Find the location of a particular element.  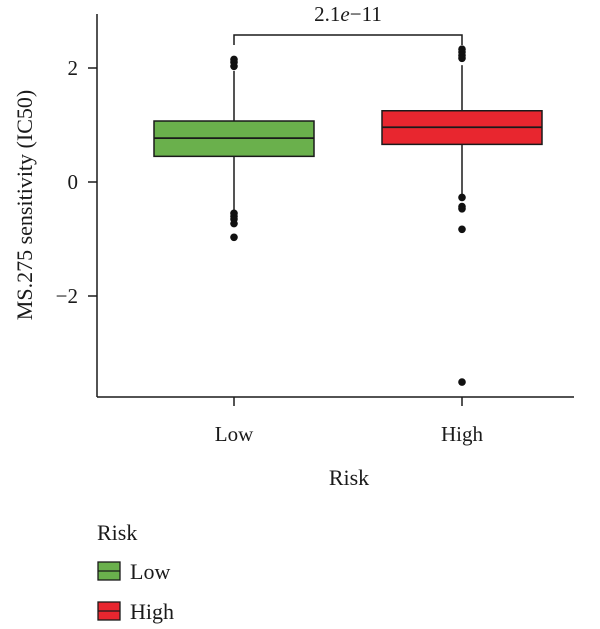

legend: Risk Low High is located at coordinates (135, 572).